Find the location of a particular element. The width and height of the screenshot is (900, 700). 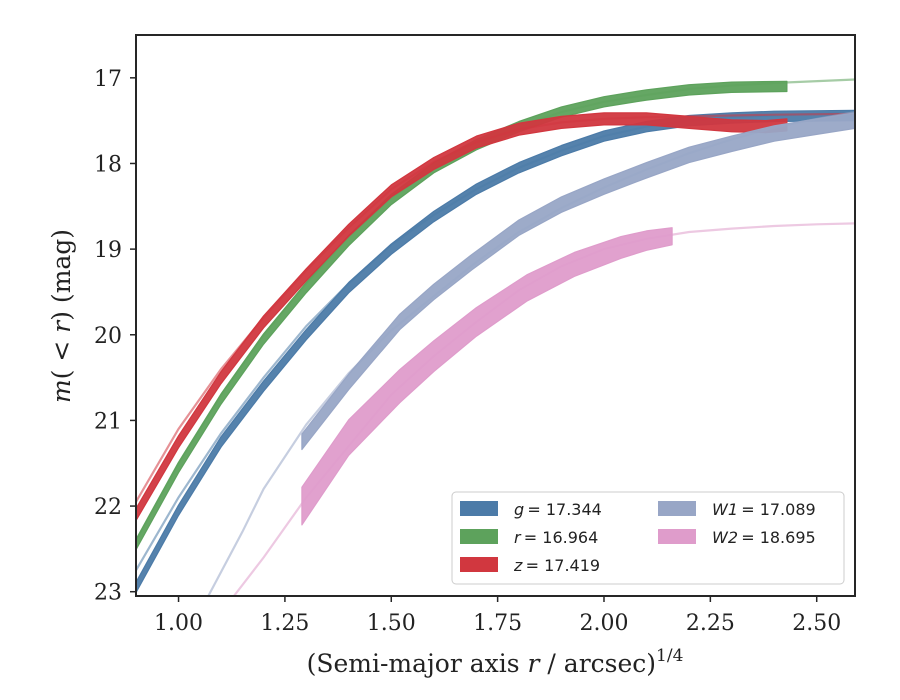

legend-label-g: g = 17.344 is located at coordinates (558, 509).